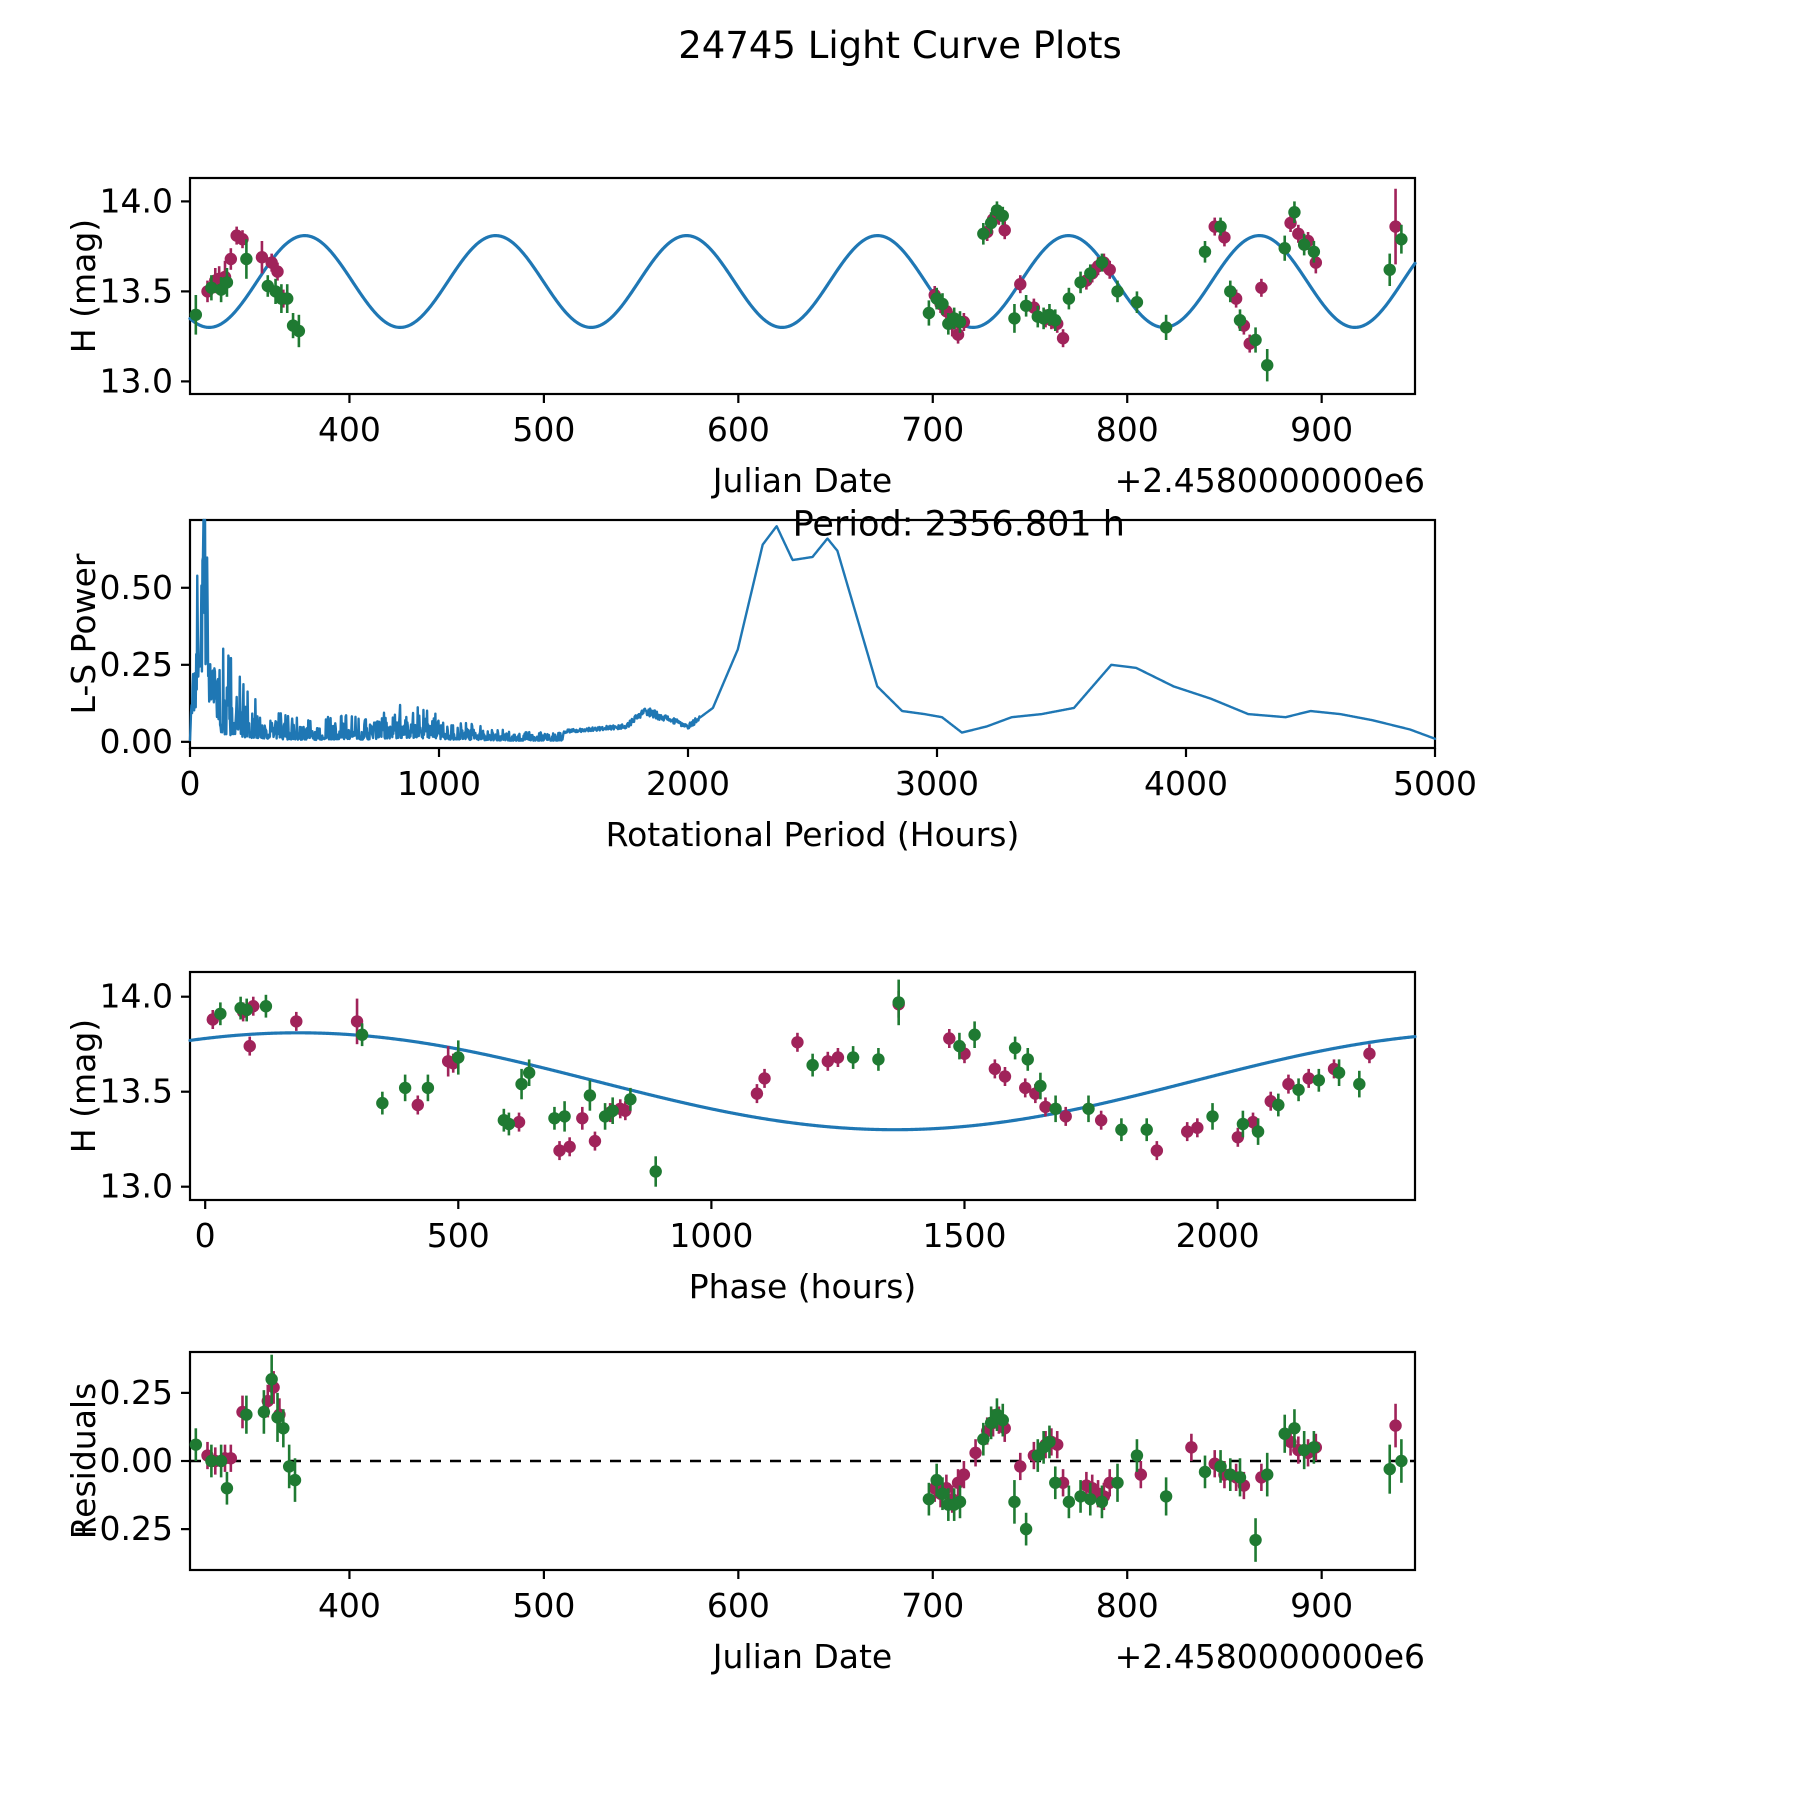 The width and height of the screenshot is (1800, 1800). What do you see at coordinates (964, 1235) in the screenshot?
I see `x-tick-label: 1500` at bounding box center [964, 1235].